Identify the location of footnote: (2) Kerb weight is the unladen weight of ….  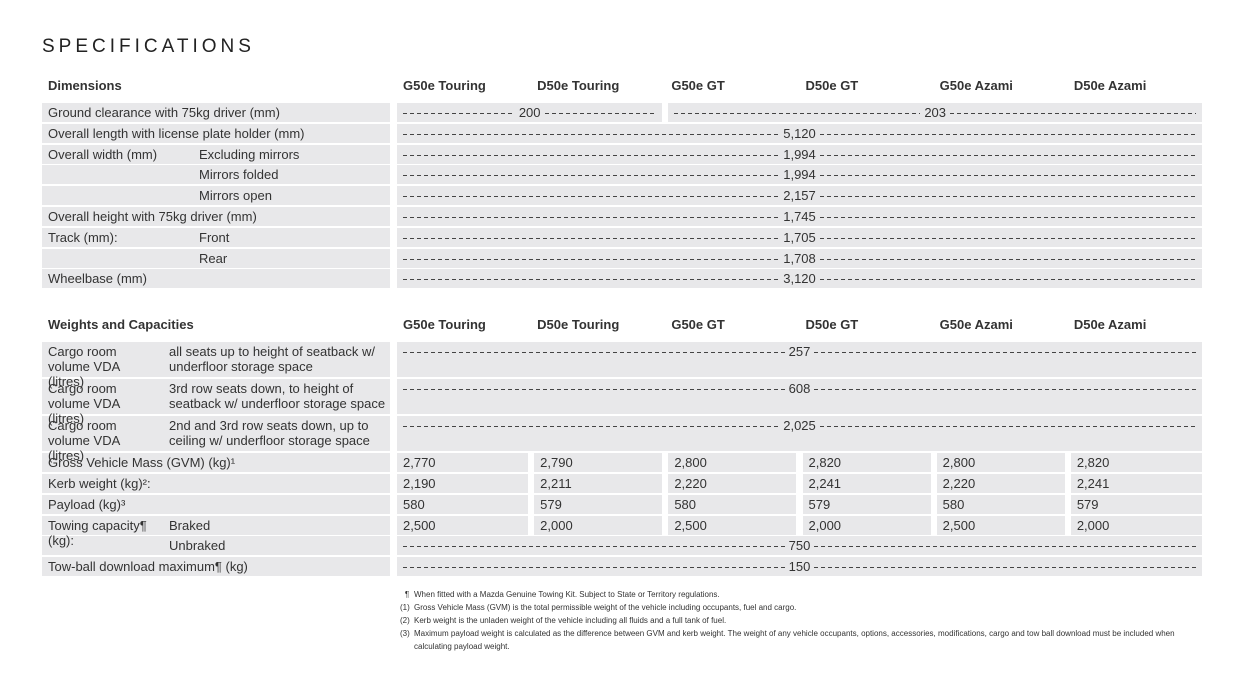
(800, 620).